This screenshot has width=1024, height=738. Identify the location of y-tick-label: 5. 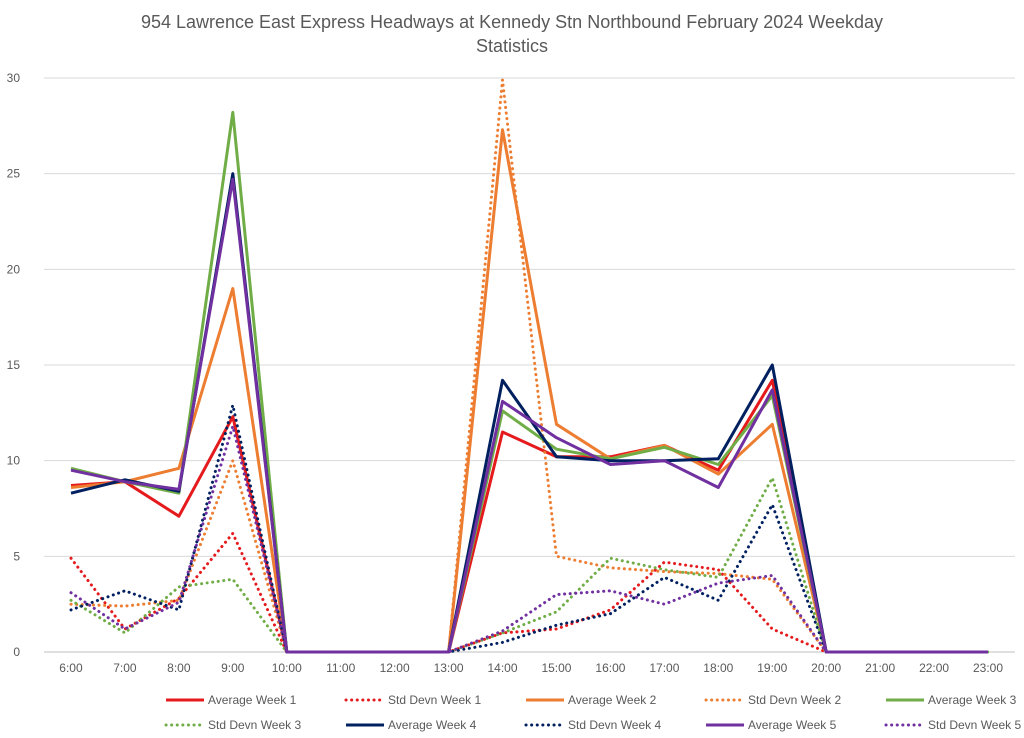
(16, 556).